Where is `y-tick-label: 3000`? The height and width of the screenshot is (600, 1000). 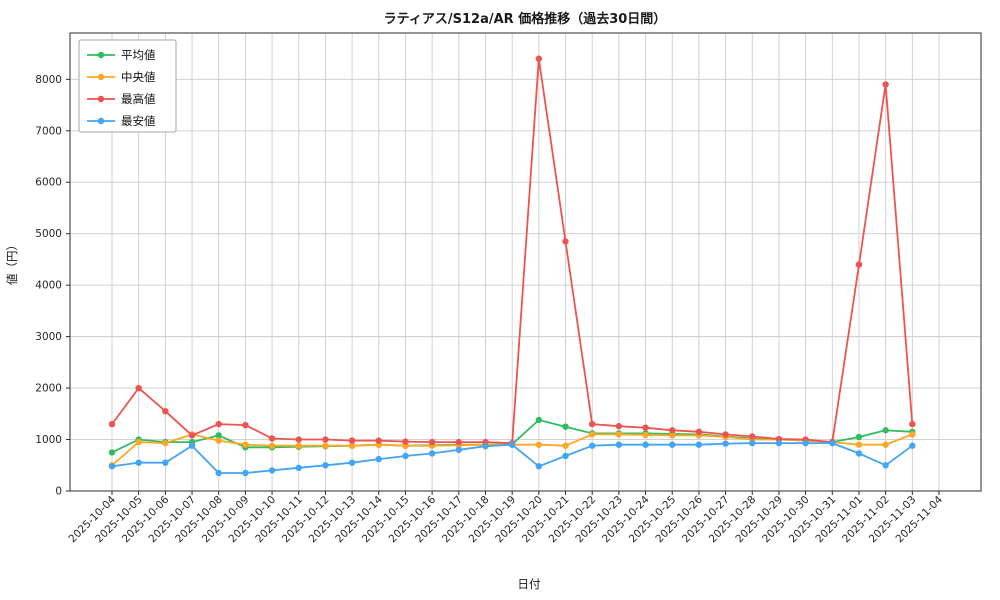 y-tick-label: 3000 is located at coordinates (48, 337).